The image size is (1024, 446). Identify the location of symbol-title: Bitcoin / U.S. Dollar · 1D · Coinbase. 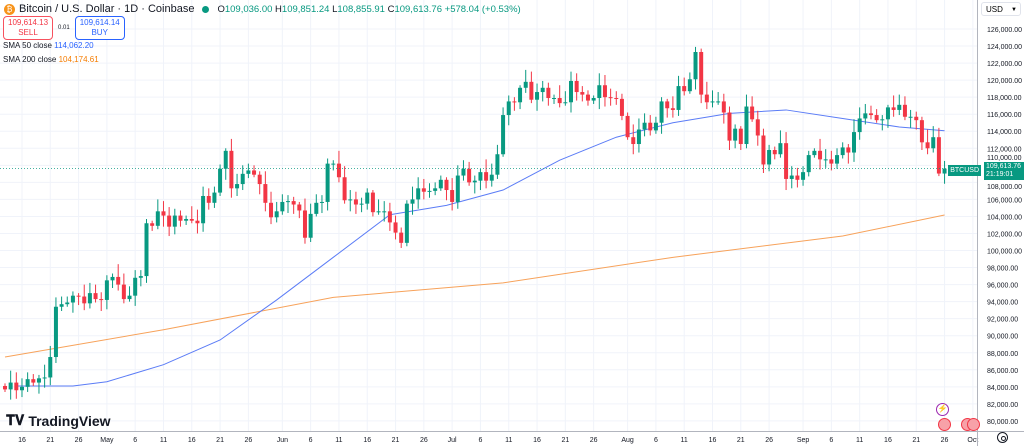
(107, 9).